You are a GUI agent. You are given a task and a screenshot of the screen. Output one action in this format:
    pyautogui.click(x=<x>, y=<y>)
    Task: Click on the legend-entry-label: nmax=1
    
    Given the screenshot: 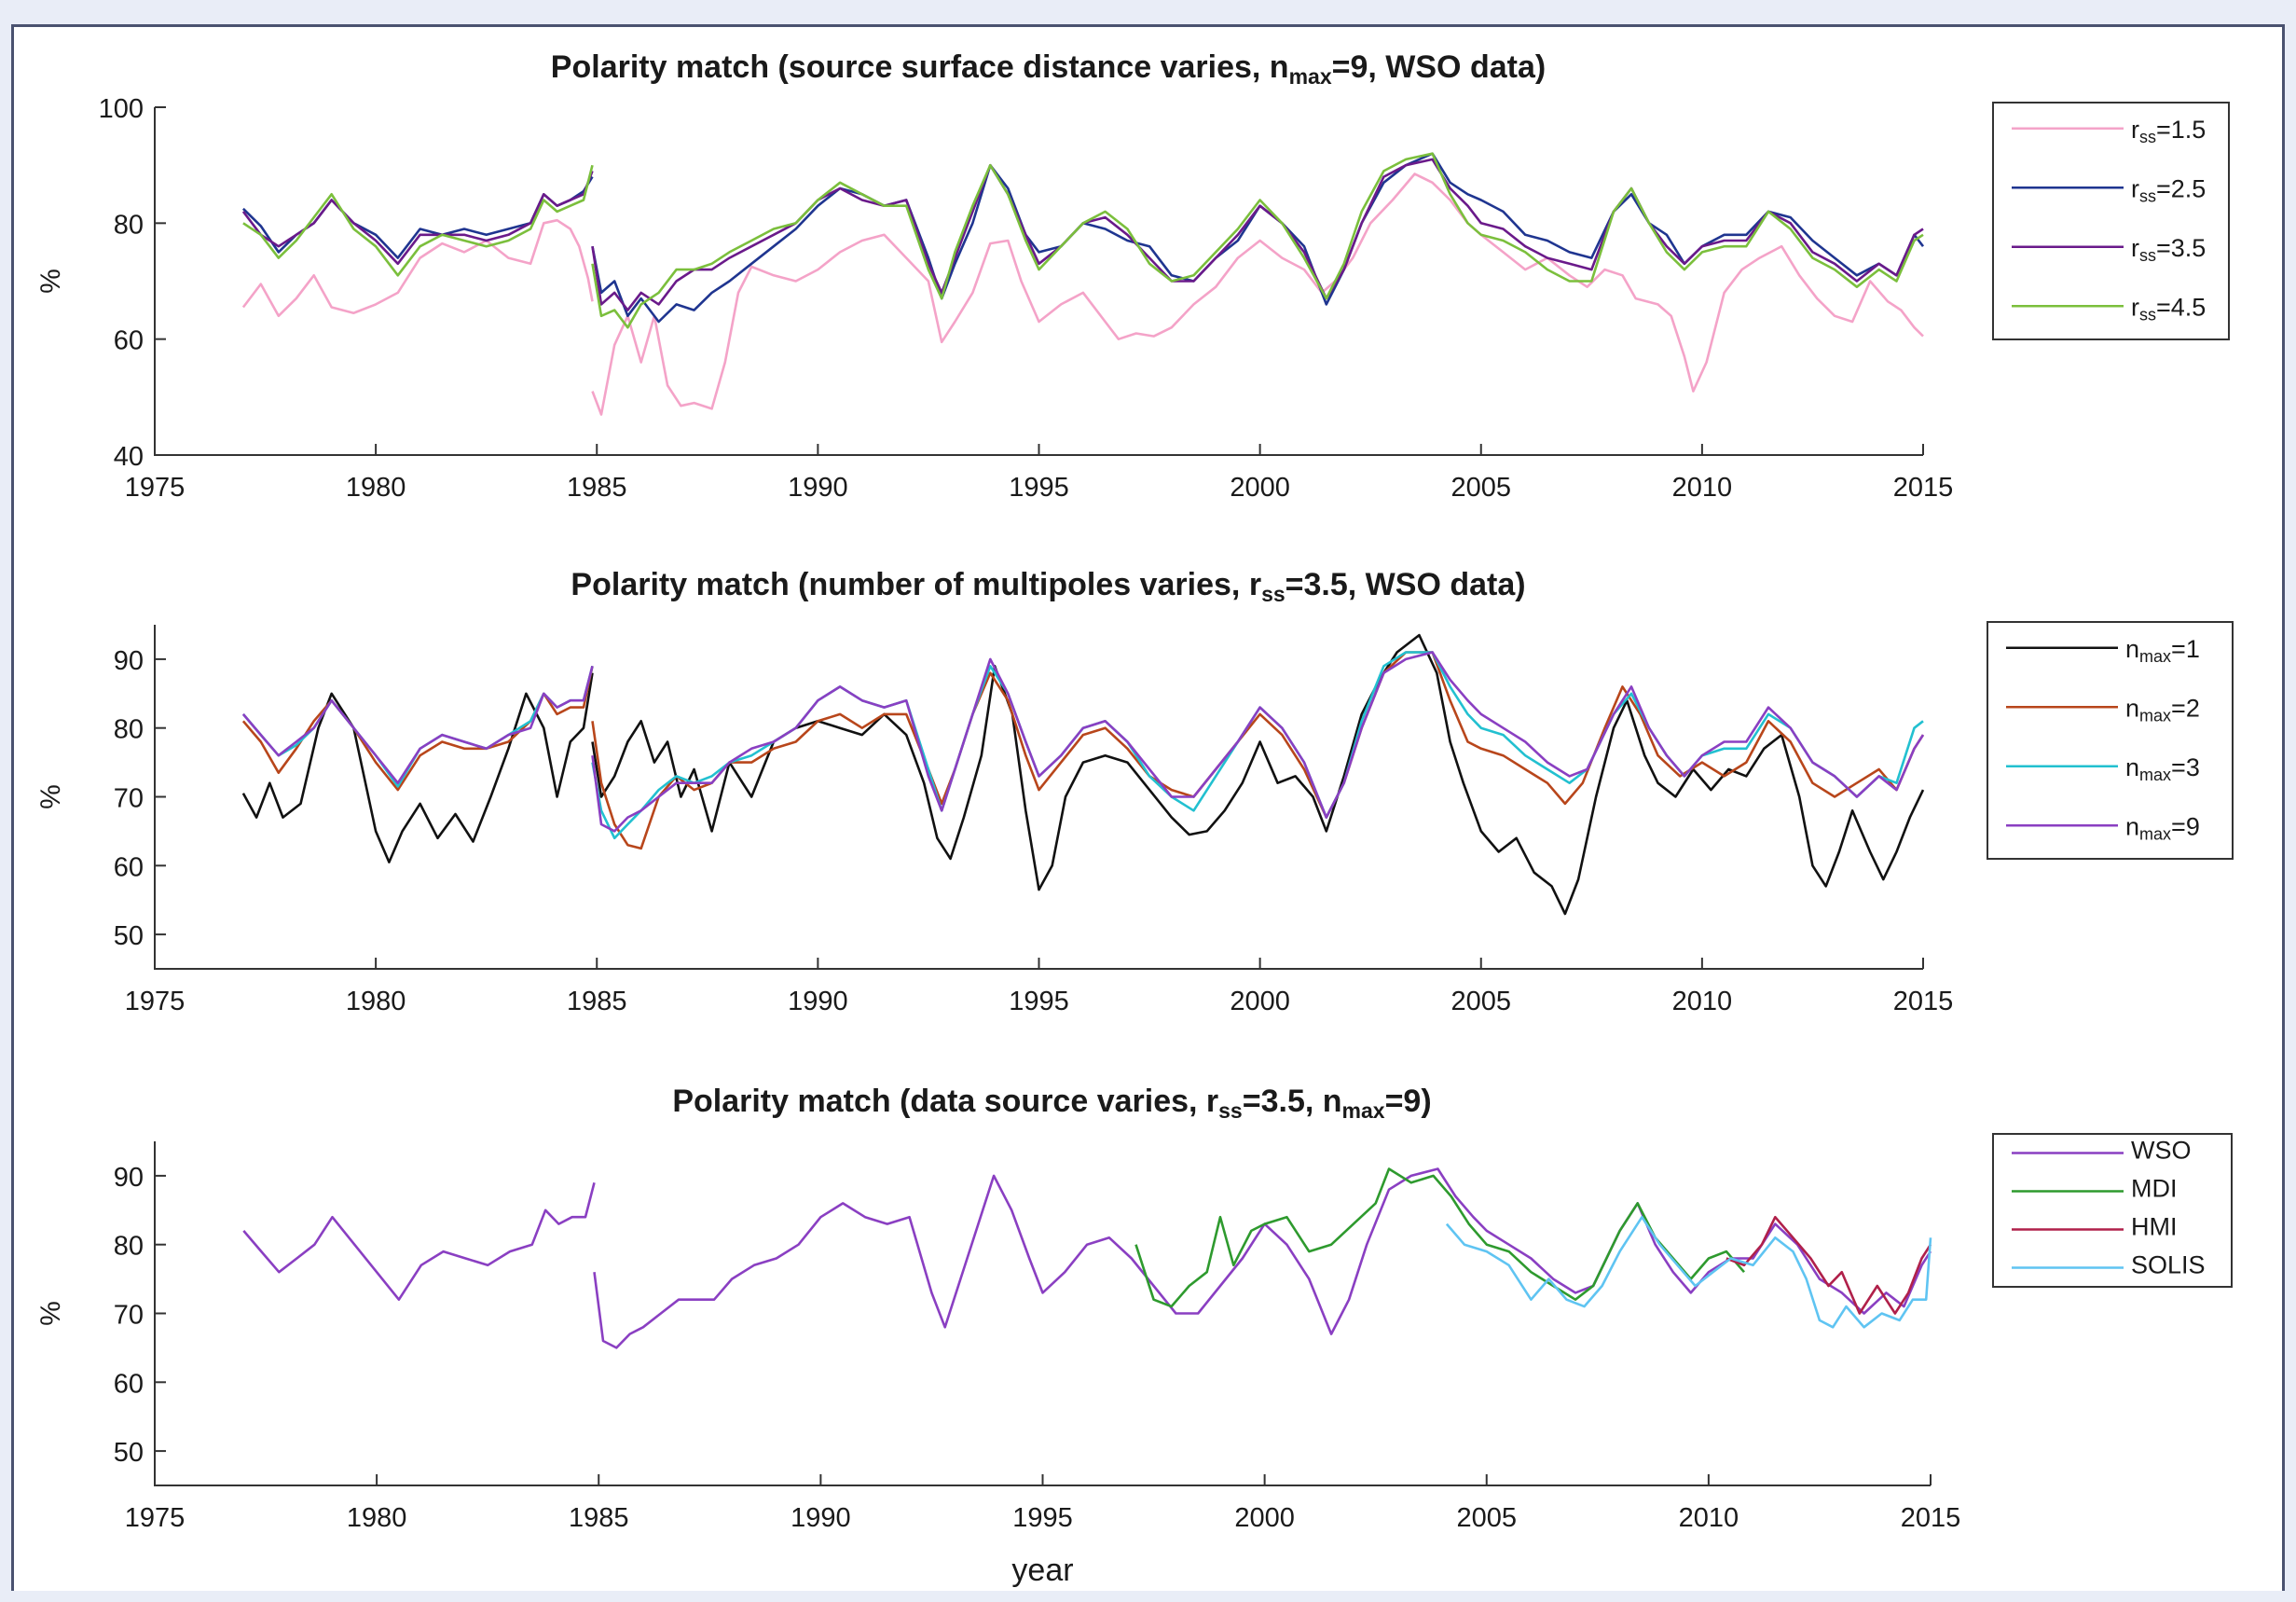 What is the action you would take?
    pyautogui.click(x=2162, y=650)
    